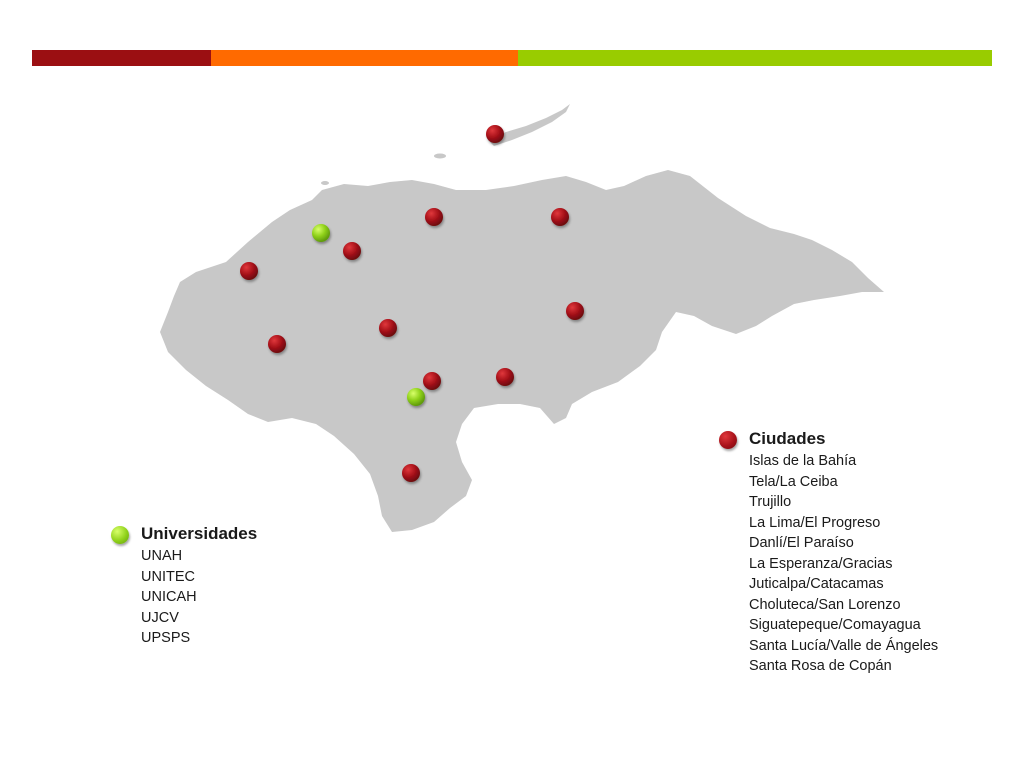  Describe the element at coordinates (368, 315) in the screenshot. I see `university-markers` at that location.